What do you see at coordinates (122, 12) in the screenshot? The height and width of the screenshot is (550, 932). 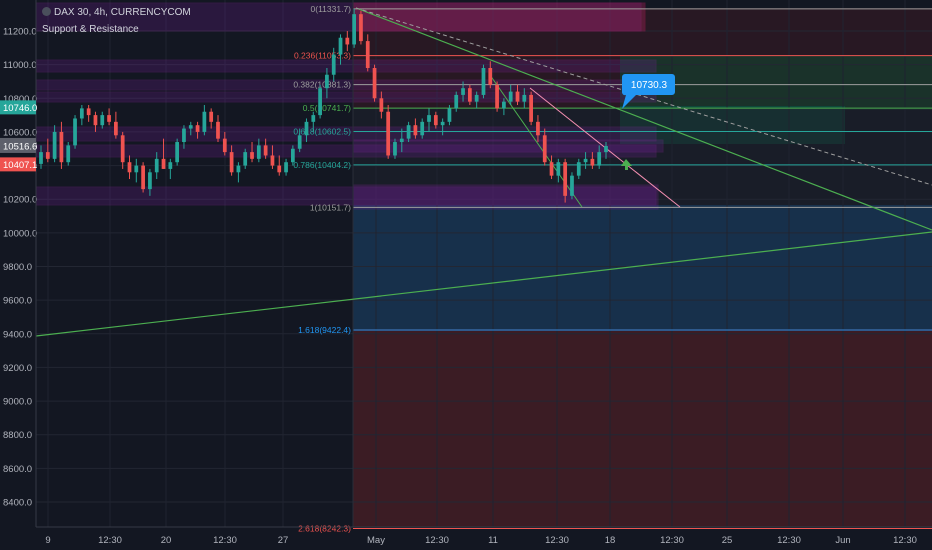 I see `symbol-line: DAX 30, 4h, CURRENCYCOM` at bounding box center [122, 12].